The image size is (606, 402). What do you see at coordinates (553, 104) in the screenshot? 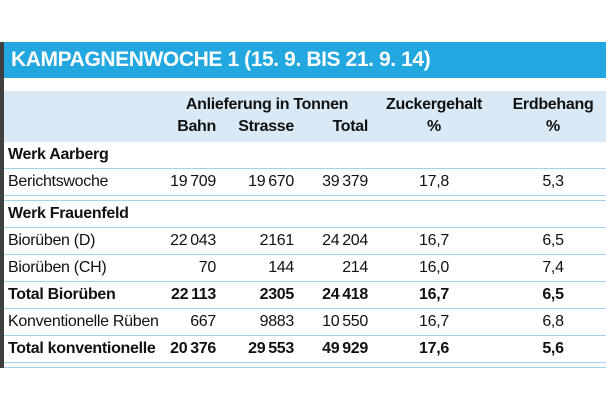
I see `col-header-erdbehang: Erdbehang` at bounding box center [553, 104].